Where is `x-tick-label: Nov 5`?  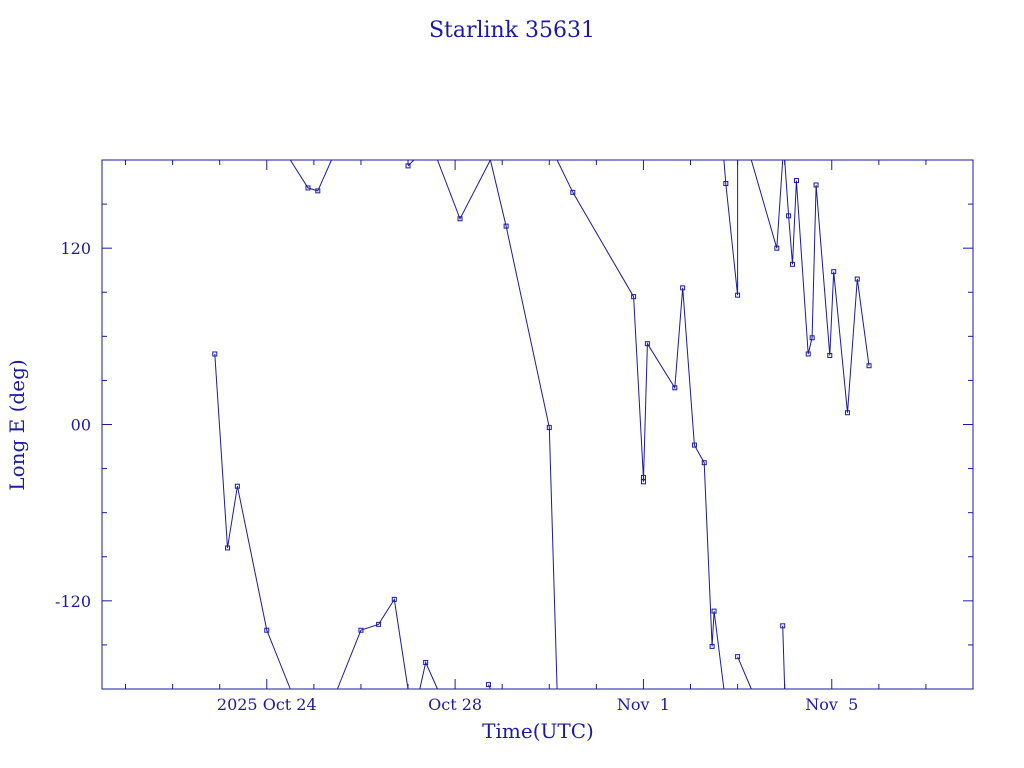
x-tick-label: Nov 5 is located at coordinates (831, 704).